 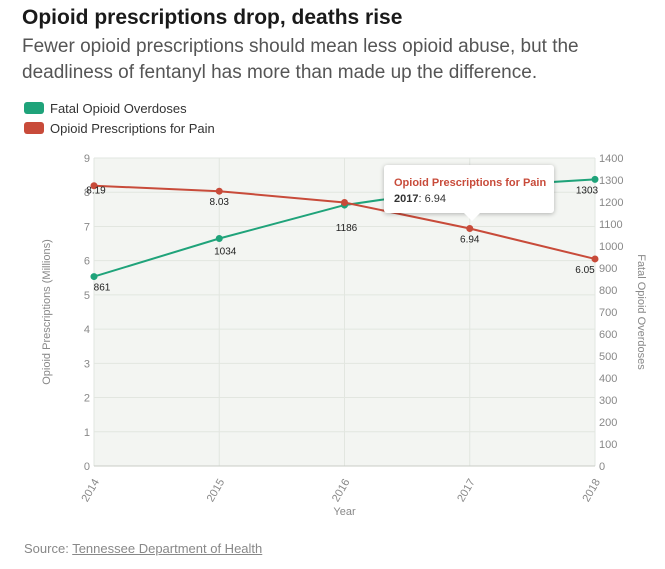 I want to click on y-left-tick-label: 8, so click(x=87, y=193).